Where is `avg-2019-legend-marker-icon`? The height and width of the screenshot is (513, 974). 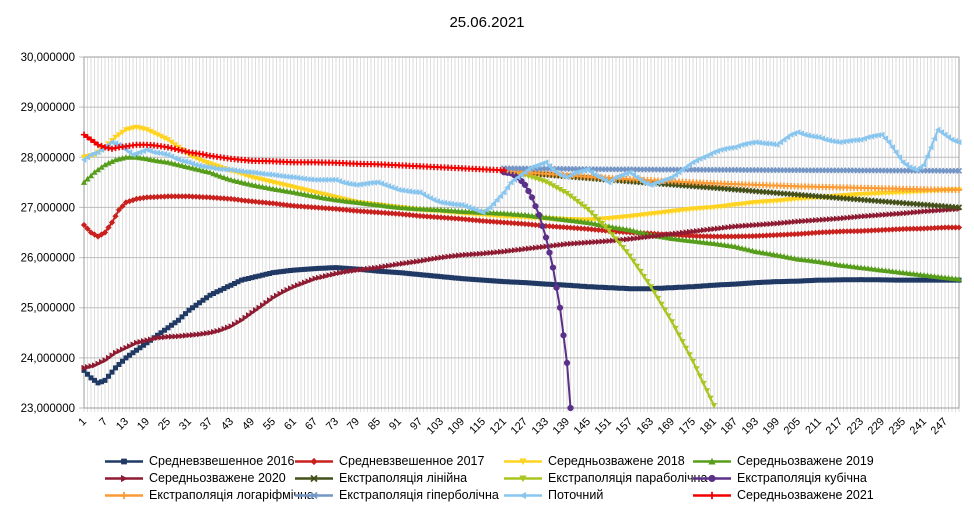 avg-2019-legend-marker-icon is located at coordinates (712, 461).